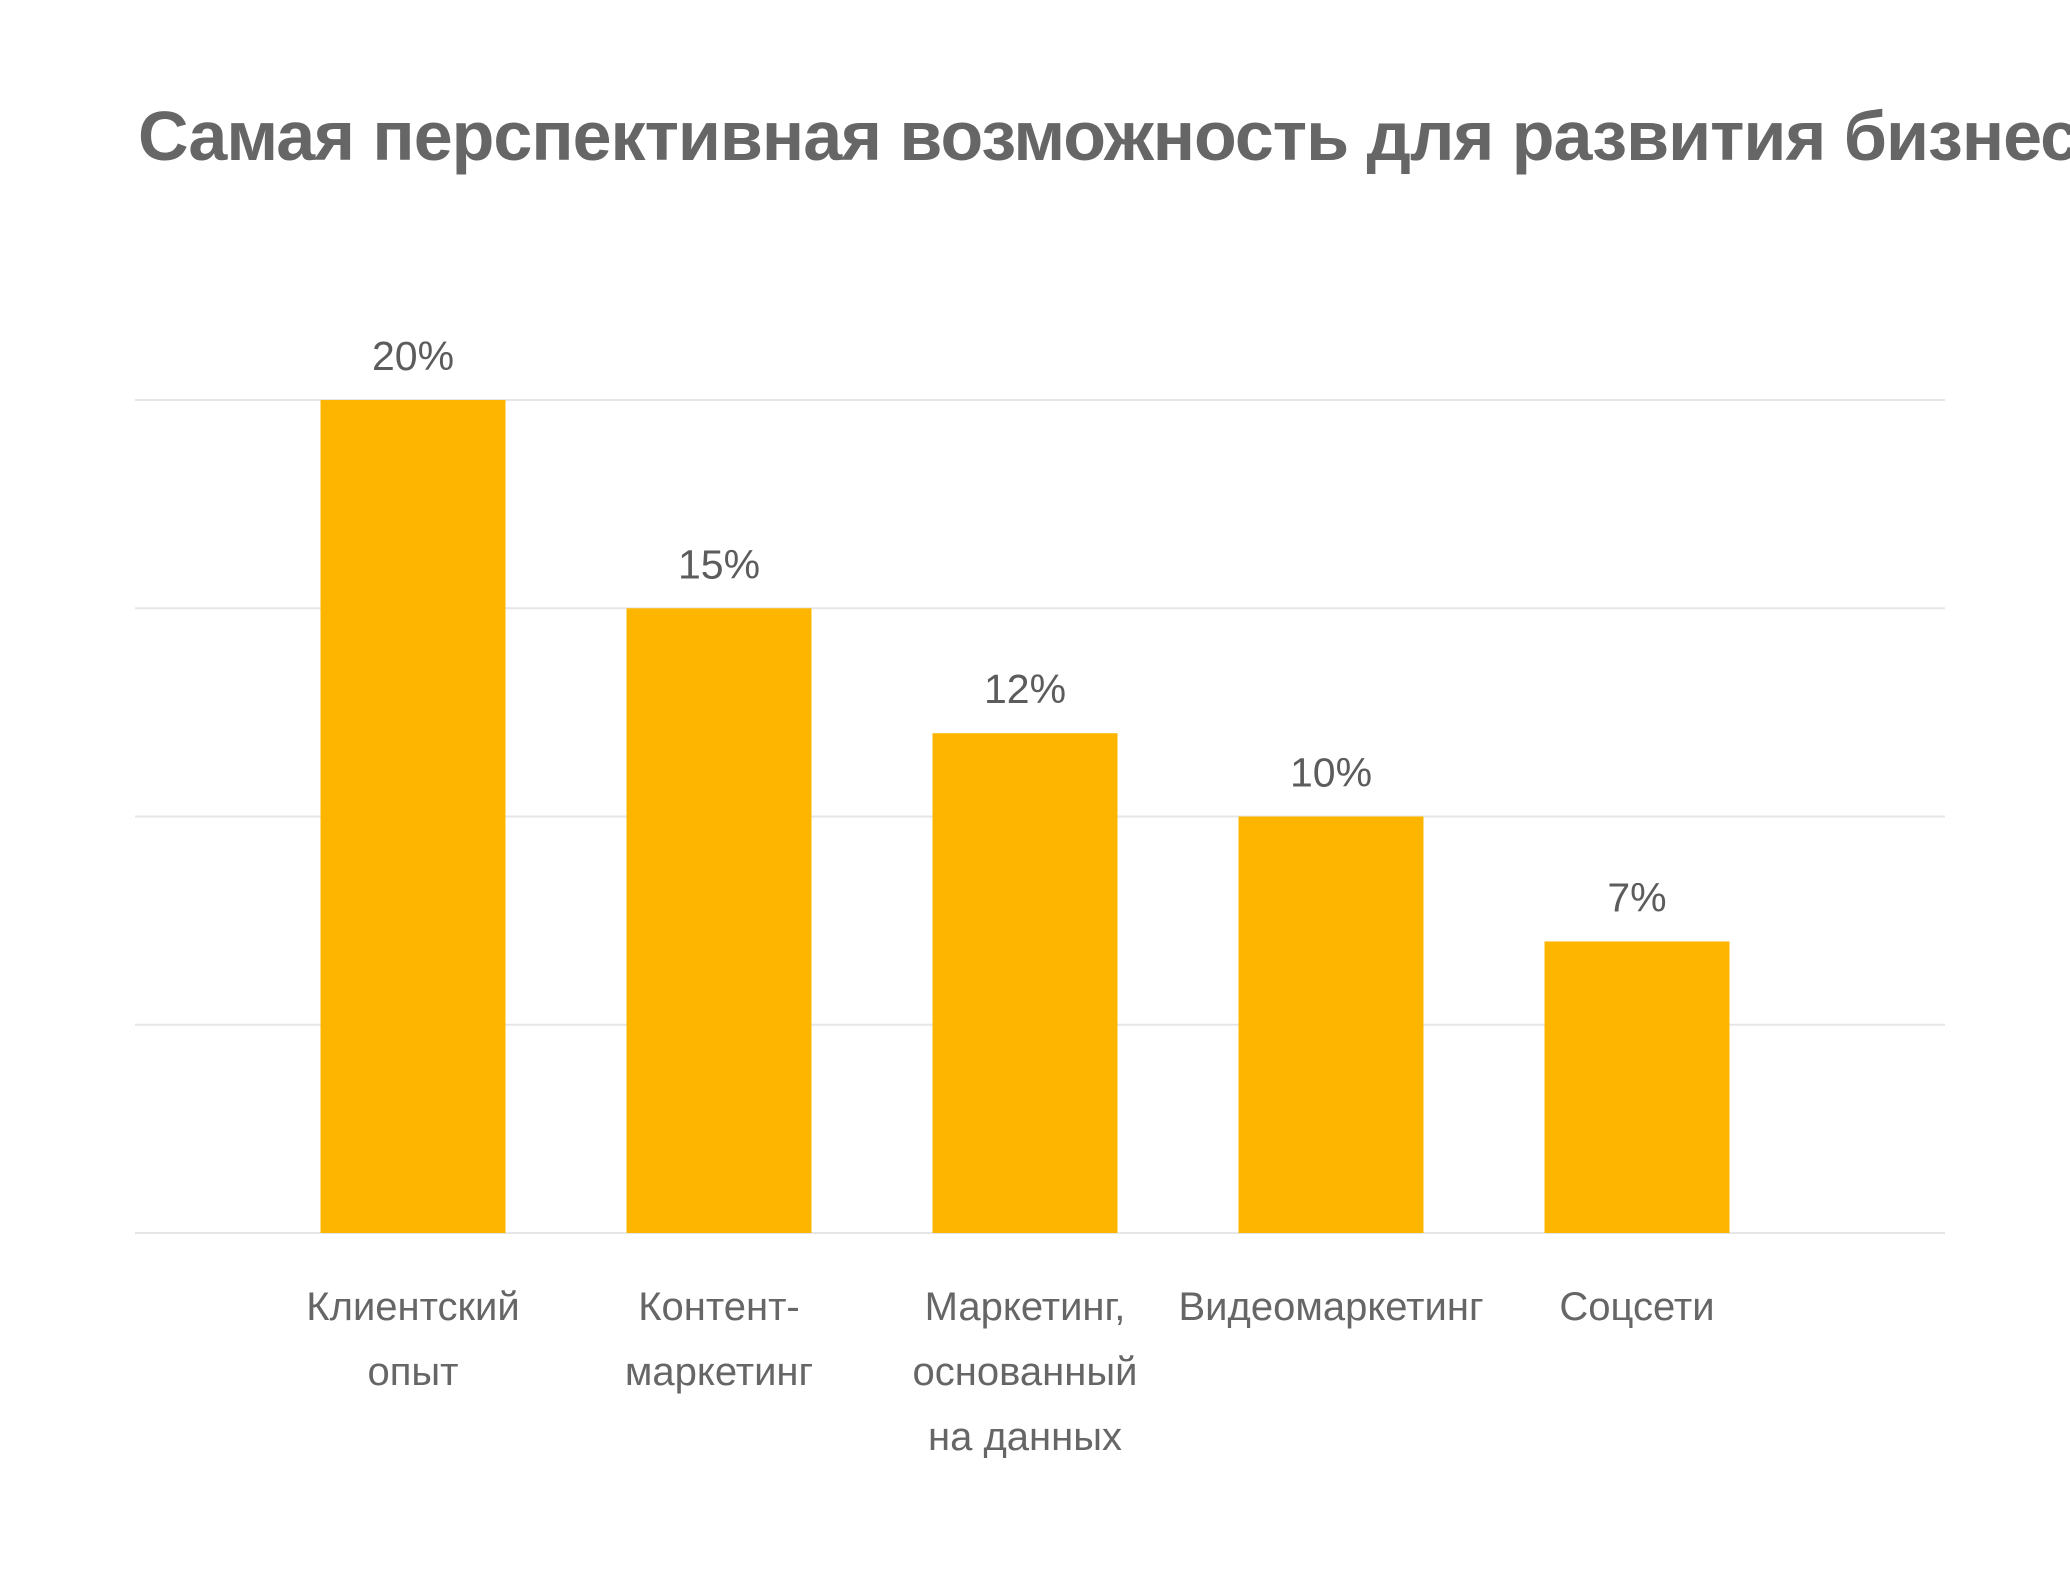 The image size is (2070, 1593). What do you see at coordinates (412, 1307) in the screenshot?
I see `category-label-line: Клиентский` at bounding box center [412, 1307].